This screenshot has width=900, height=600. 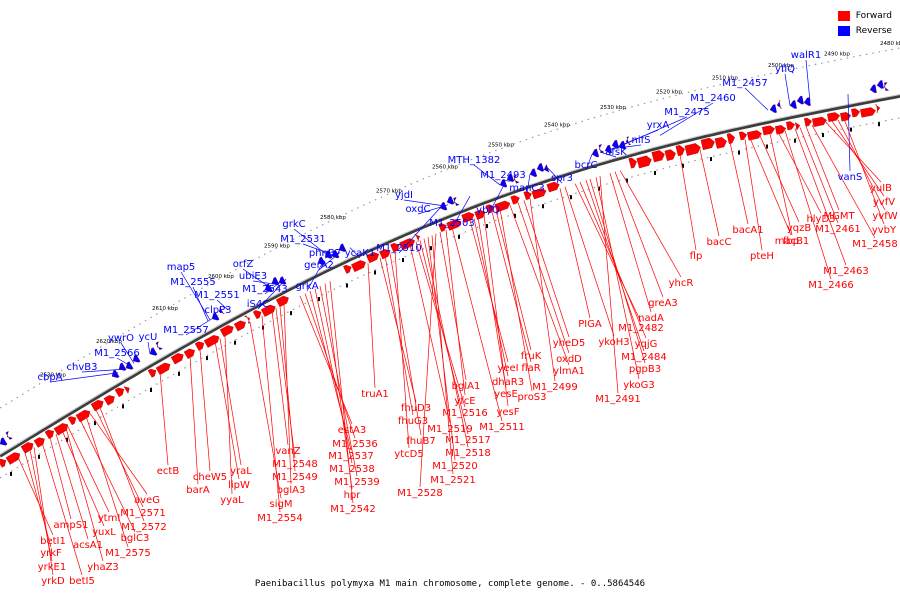 What do you see at coordinates (127, 553) in the screenshot?
I see `gene-label-forward: M1_2575` at bounding box center [127, 553].